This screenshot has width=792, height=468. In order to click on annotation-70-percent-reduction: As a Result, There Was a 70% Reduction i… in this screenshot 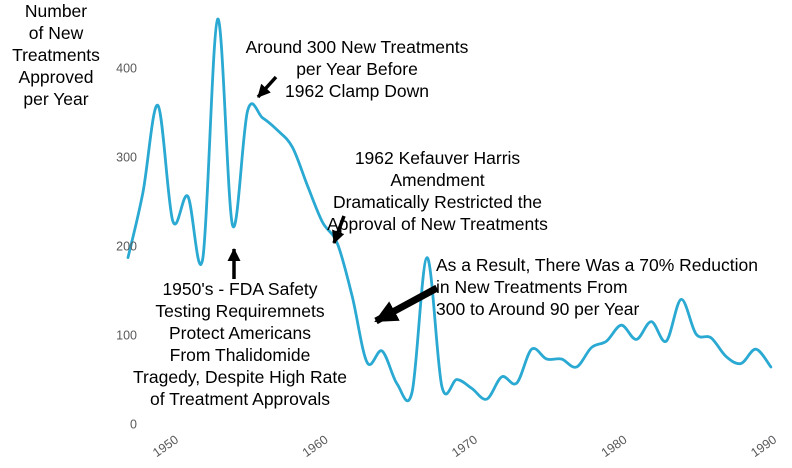, I will do `click(597, 287)`.